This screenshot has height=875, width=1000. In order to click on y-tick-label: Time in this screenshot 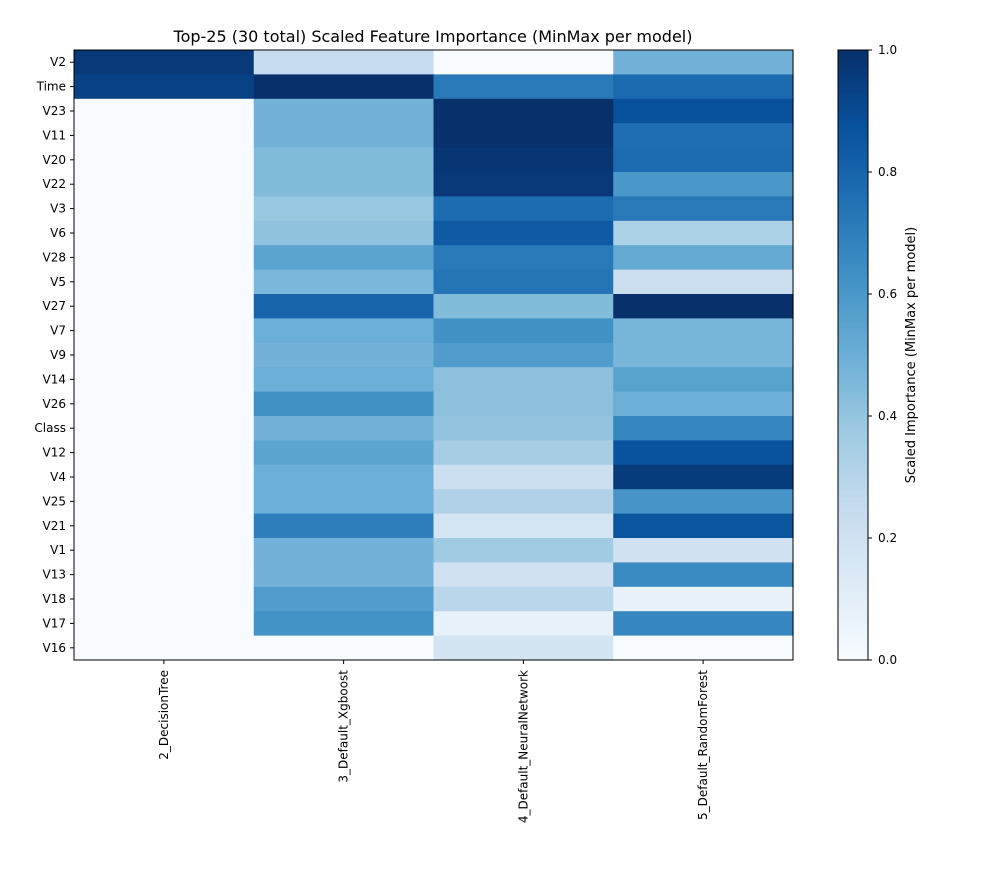, I will do `click(51, 87)`.